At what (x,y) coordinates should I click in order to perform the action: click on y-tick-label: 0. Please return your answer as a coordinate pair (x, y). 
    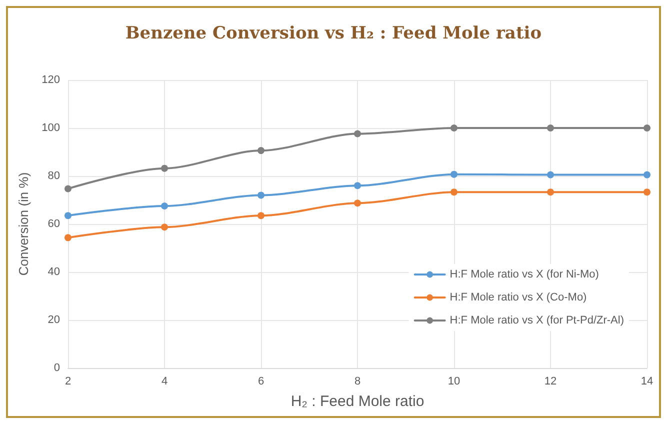
    Looking at the image, I should click on (57, 368).